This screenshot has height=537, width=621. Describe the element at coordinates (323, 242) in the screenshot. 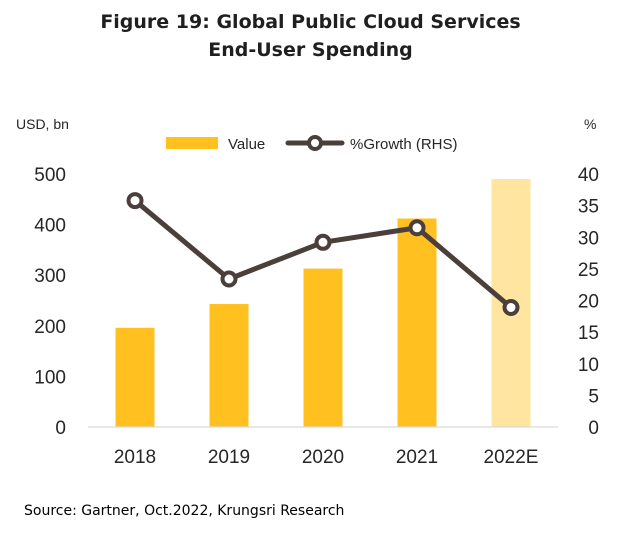

I see `growth-point-2020` at that location.